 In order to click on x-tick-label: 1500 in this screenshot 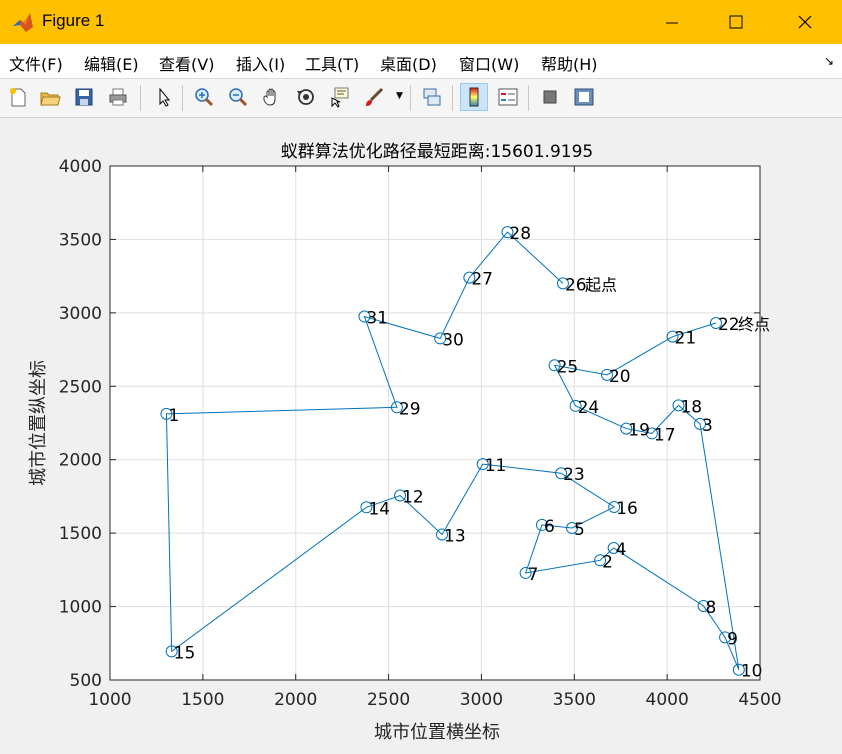, I will do `click(202, 700)`.